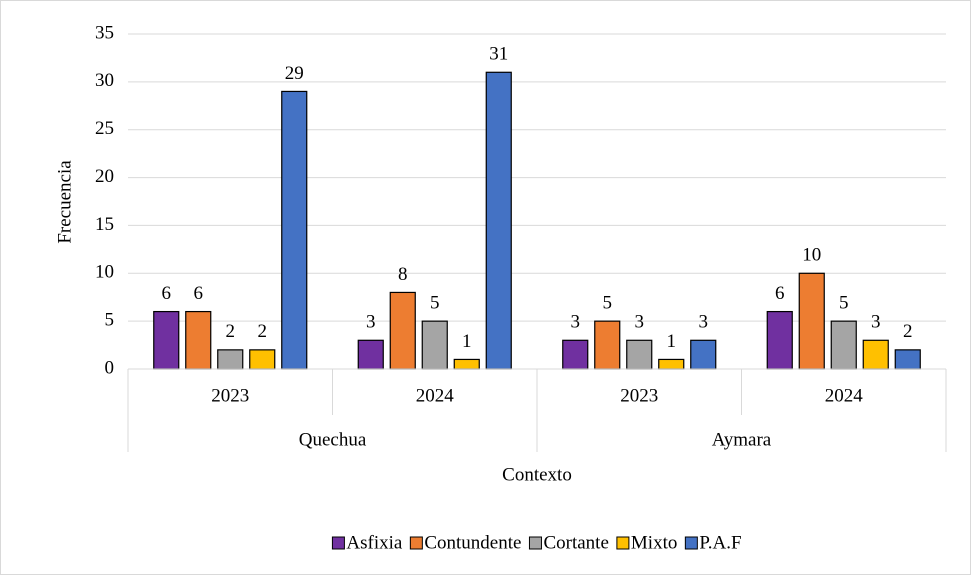 This screenshot has height=575, width=971. What do you see at coordinates (110, 320) in the screenshot?
I see `y-tick-label: 5` at bounding box center [110, 320].